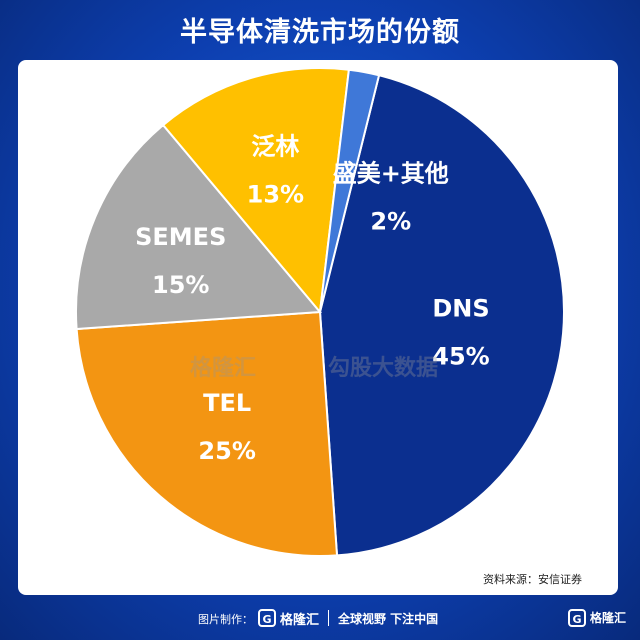 This screenshot has height=640, width=640. Describe the element at coordinates (460, 308) in the screenshot. I see `slice-name-label: DNS` at that location.